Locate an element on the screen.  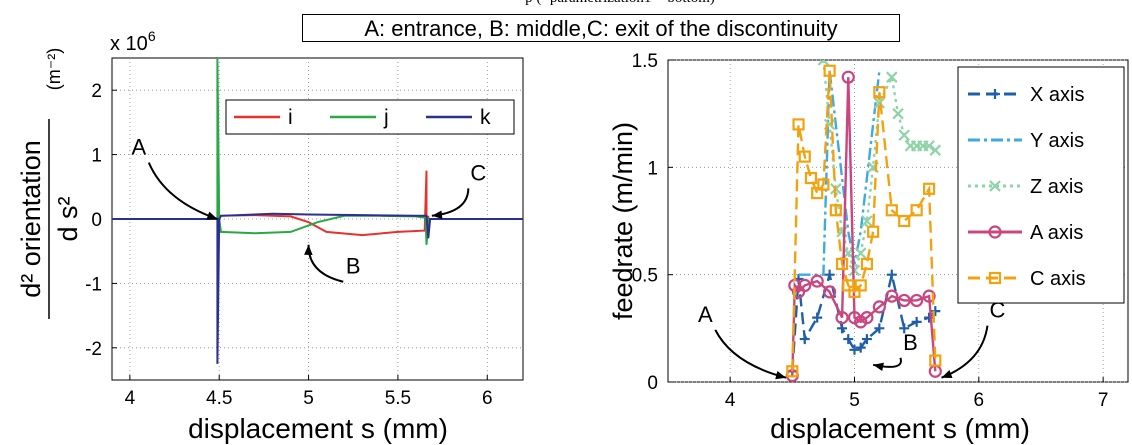
right-x-tick-label: 4 is located at coordinates (730, 400).